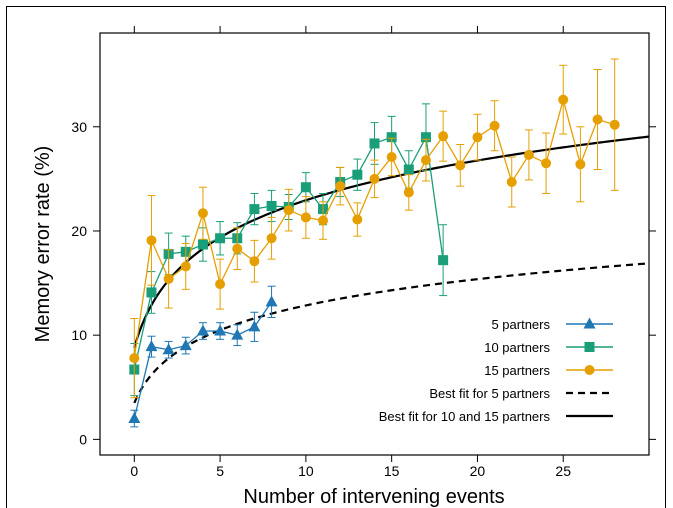 The width and height of the screenshot is (673, 508). What do you see at coordinates (79, 335) in the screenshot?
I see `y-tick-label: 10` at bounding box center [79, 335].